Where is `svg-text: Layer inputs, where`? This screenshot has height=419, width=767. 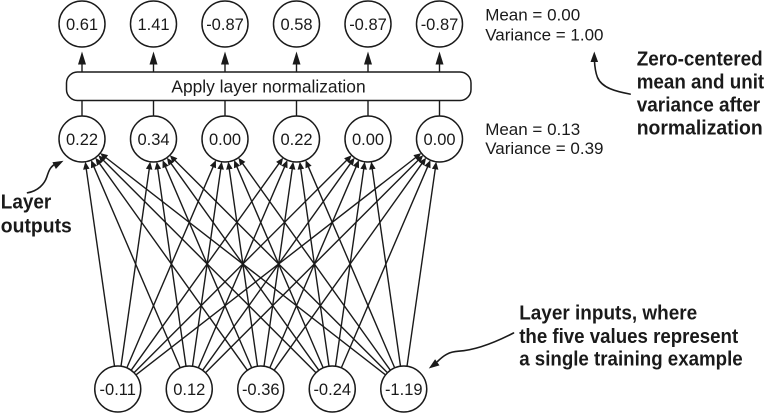 svg-text: Layer inputs, where is located at coordinates (608, 312).